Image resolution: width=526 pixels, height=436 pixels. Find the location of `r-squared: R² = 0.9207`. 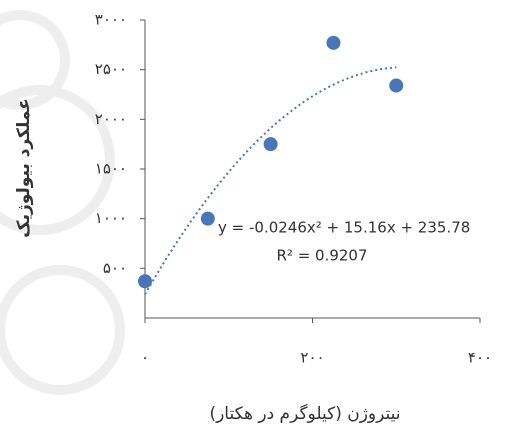

r-squared: R² = 0.9207 is located at coordinates (321, 256).